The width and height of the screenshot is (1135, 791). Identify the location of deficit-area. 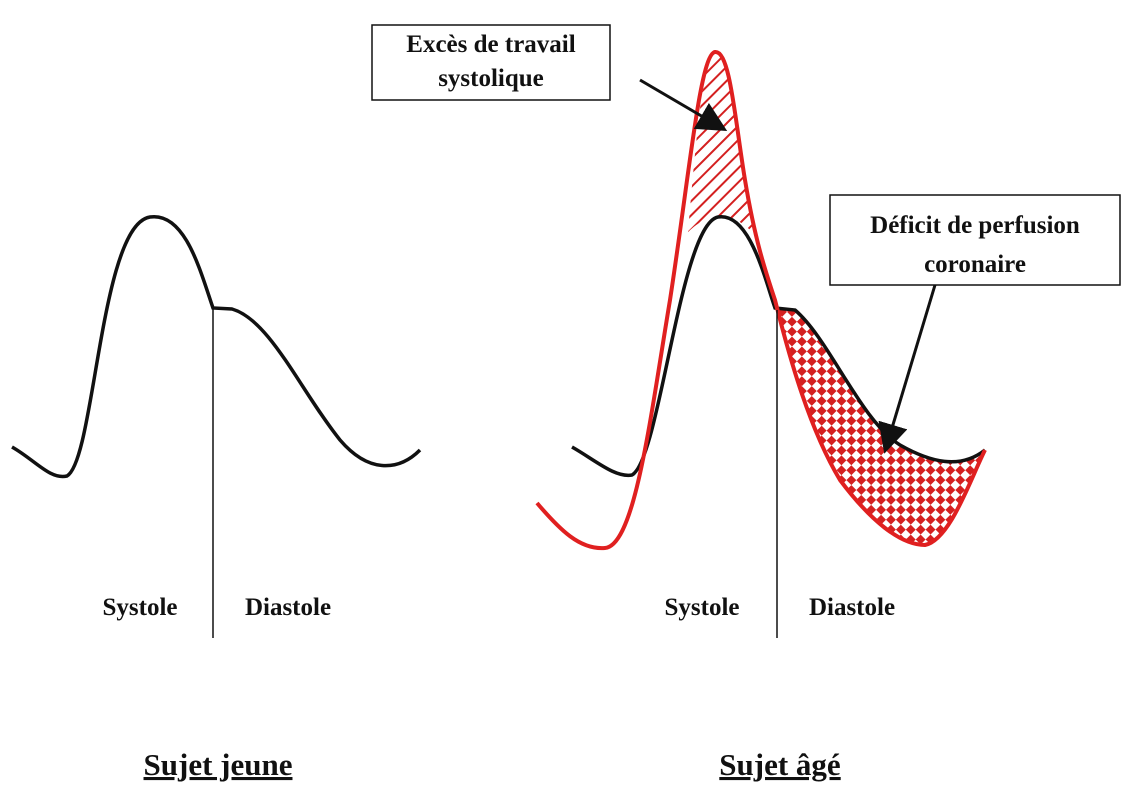
(881, 427).